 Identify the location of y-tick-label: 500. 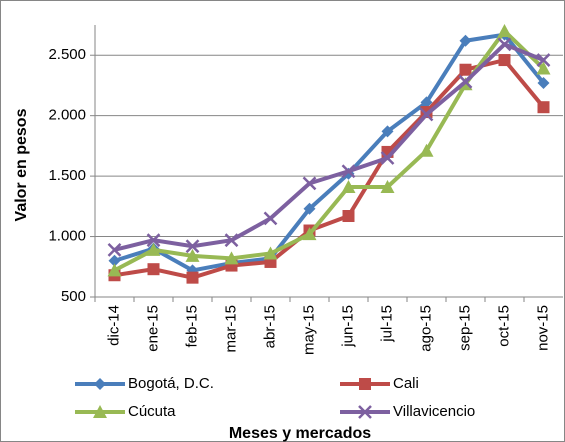
(73, 296).